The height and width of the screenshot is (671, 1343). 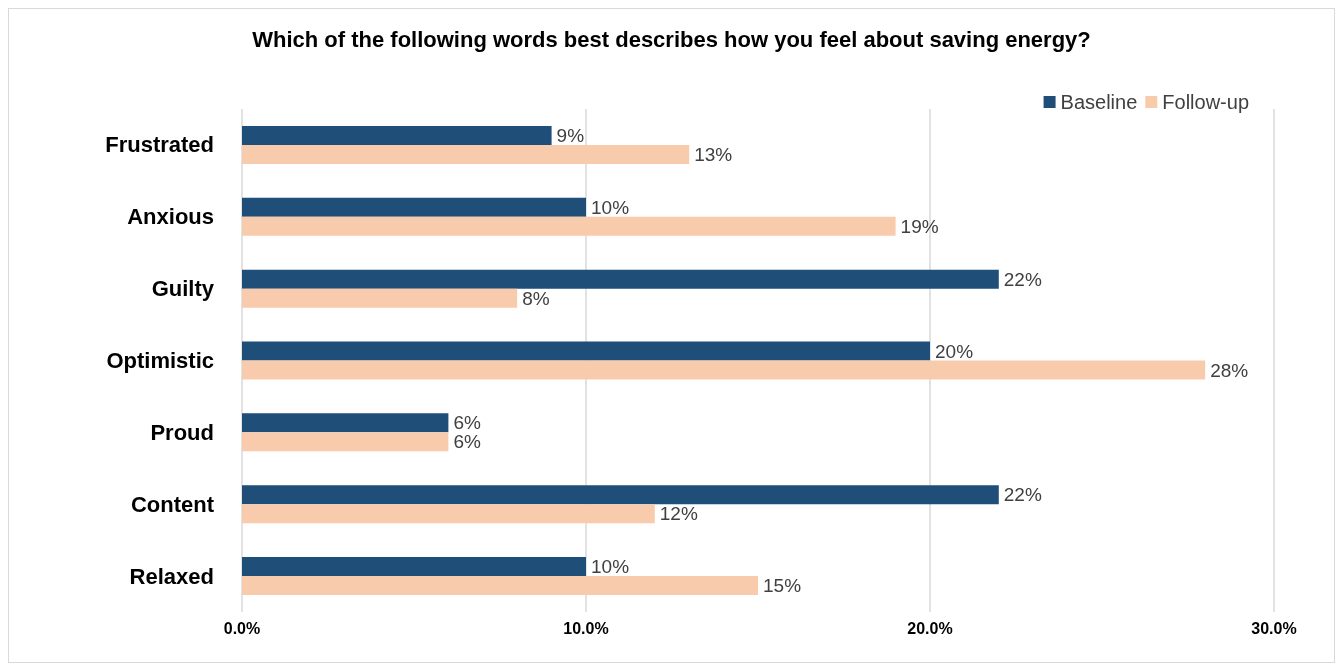 I want to click on x-tick-label: 0.0%, so click(x=242, y=628).